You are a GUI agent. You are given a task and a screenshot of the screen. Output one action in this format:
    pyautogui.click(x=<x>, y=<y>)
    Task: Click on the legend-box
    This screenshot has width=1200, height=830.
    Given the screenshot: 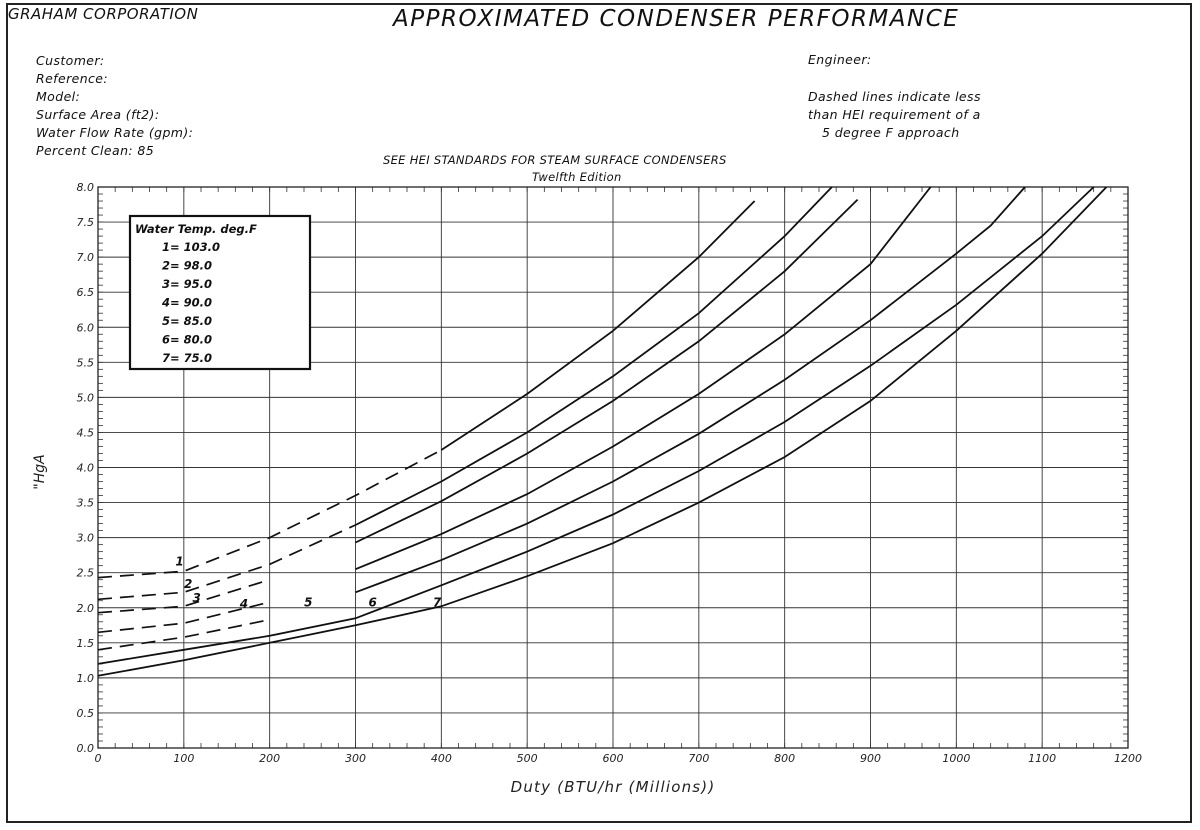 What is the action you would take?
    pyautogui.click(x=220, y=292)
    